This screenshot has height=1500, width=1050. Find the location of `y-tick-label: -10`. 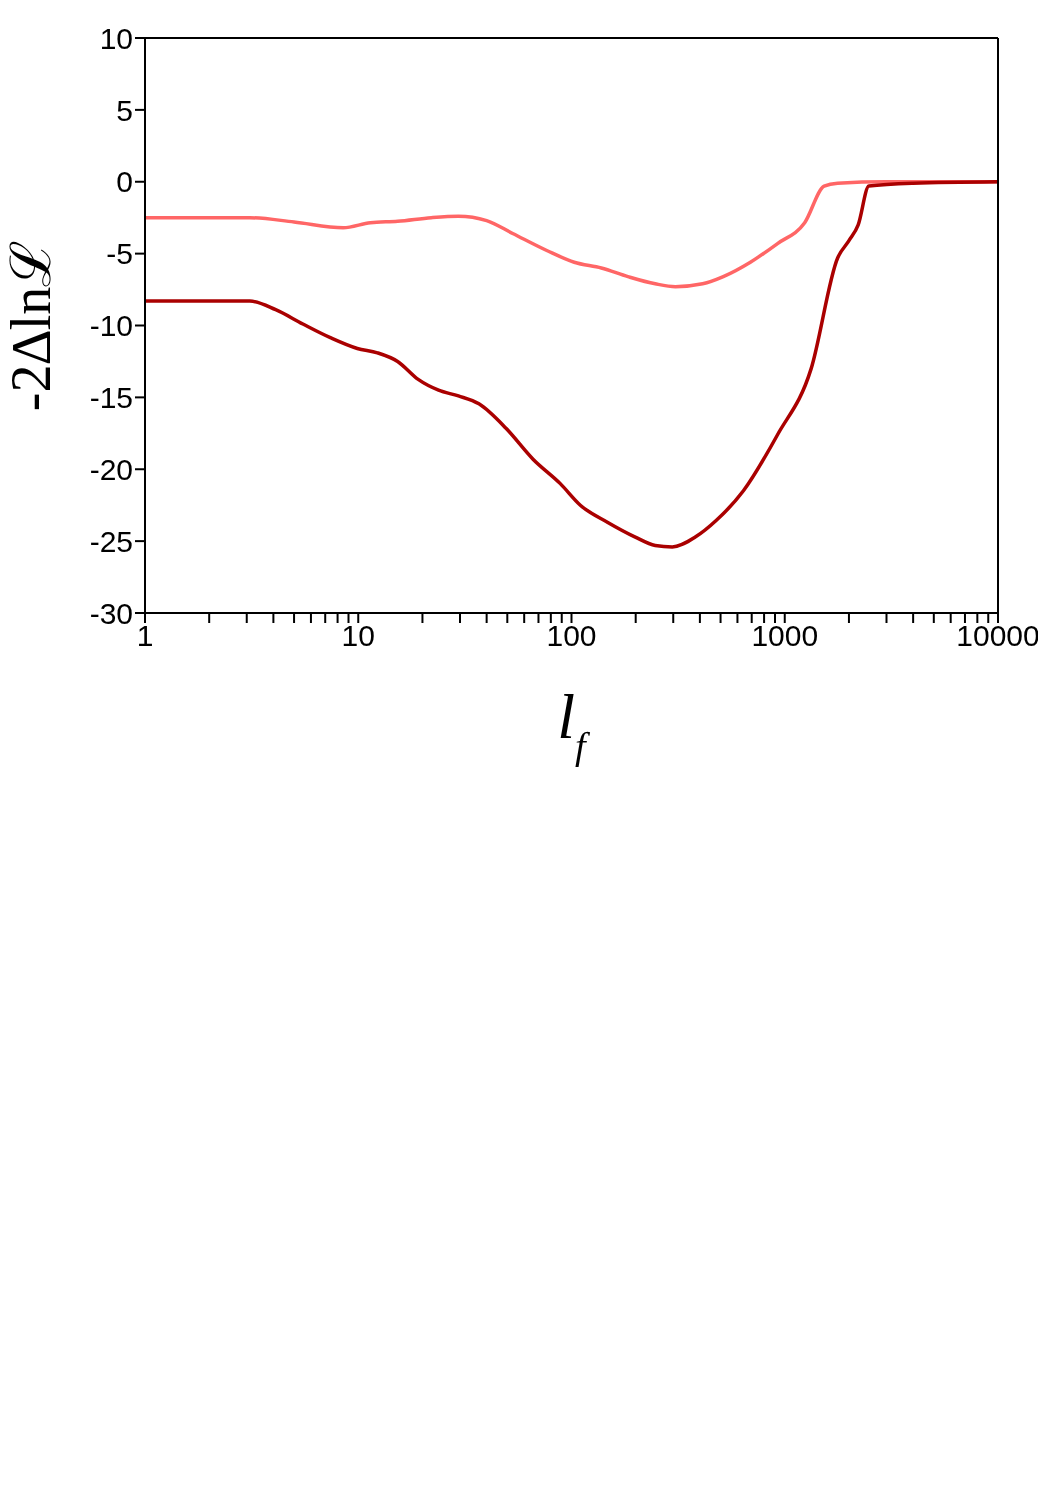

y-tick-label: -10 is located at coordinates (111, 326).